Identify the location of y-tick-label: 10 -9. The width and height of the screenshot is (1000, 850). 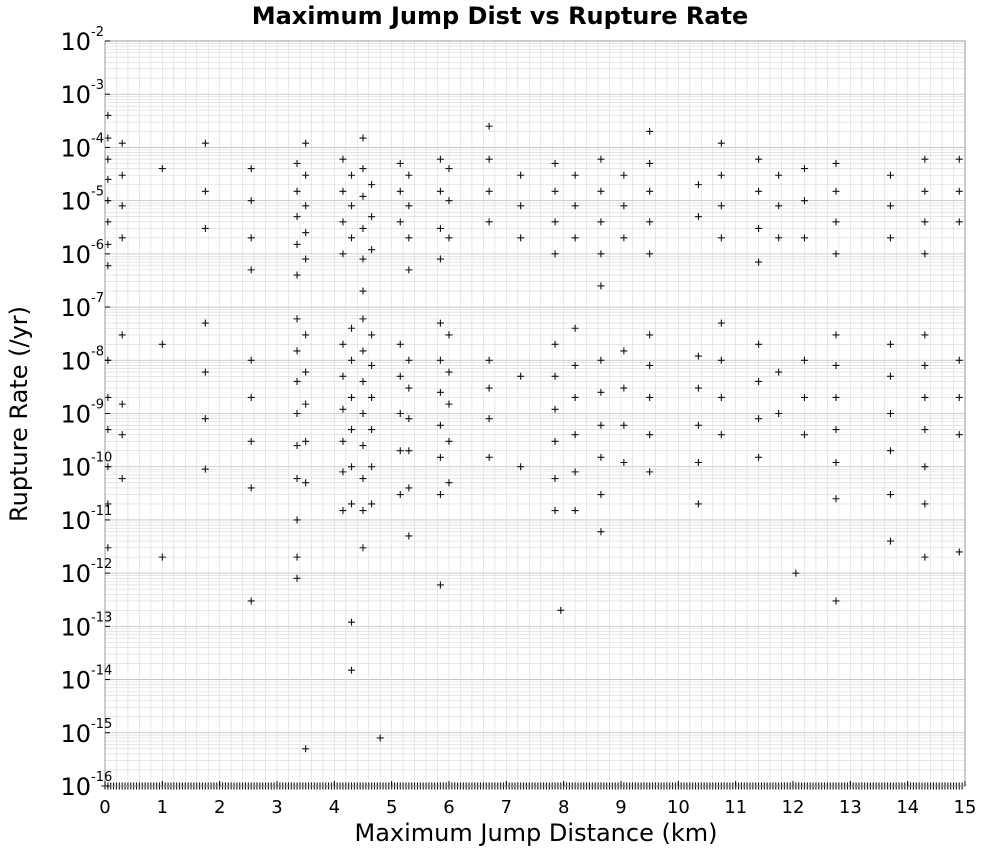
(82, 413).